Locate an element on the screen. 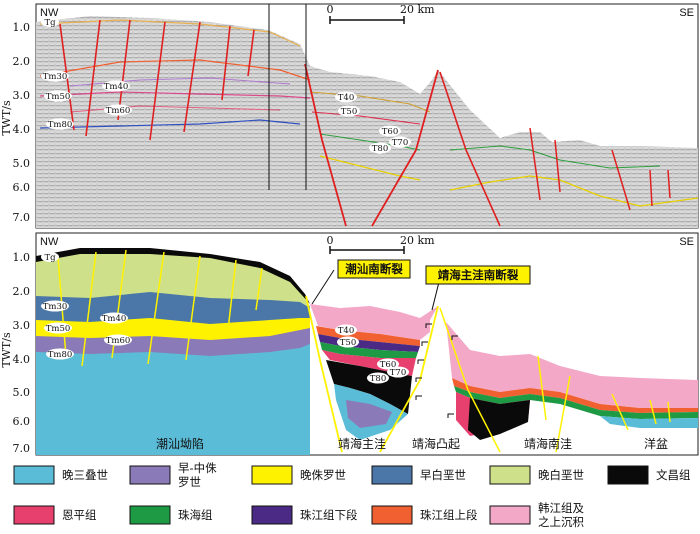 The image size is (700, 534). legend-item: 早白垩世 is located at coordinates (418, 475).